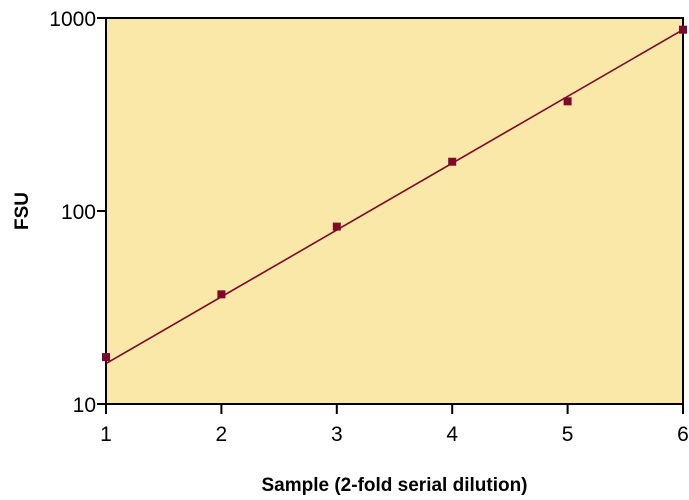 This screenshot has height=500, width=689. Describe the element at coordinates (568, 434) in the screenshot. I see `x-tick-label: 5` at that location.